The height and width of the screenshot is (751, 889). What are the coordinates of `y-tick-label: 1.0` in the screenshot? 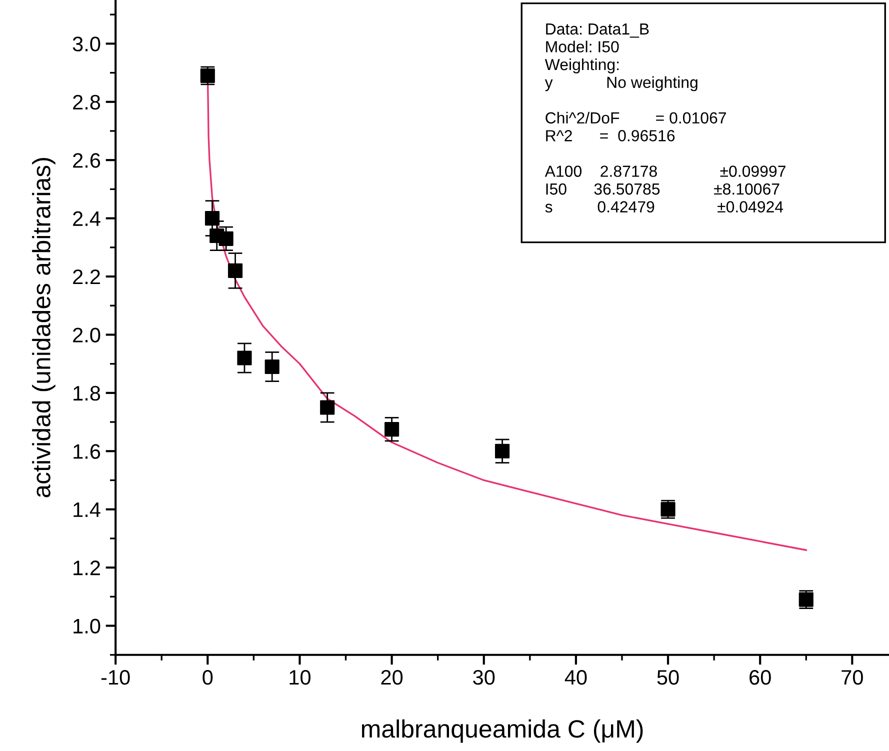 It's located at (87, 626).